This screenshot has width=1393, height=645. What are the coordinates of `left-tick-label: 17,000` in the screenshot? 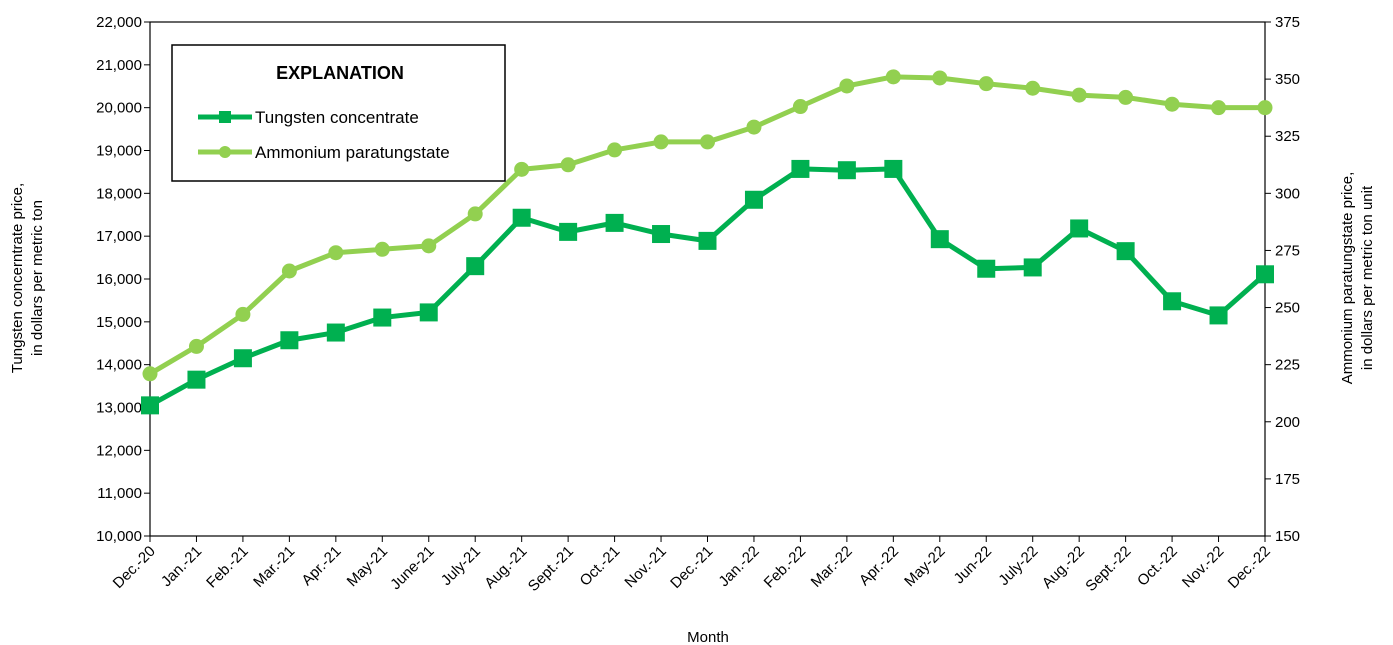 It's located at (119, 236).